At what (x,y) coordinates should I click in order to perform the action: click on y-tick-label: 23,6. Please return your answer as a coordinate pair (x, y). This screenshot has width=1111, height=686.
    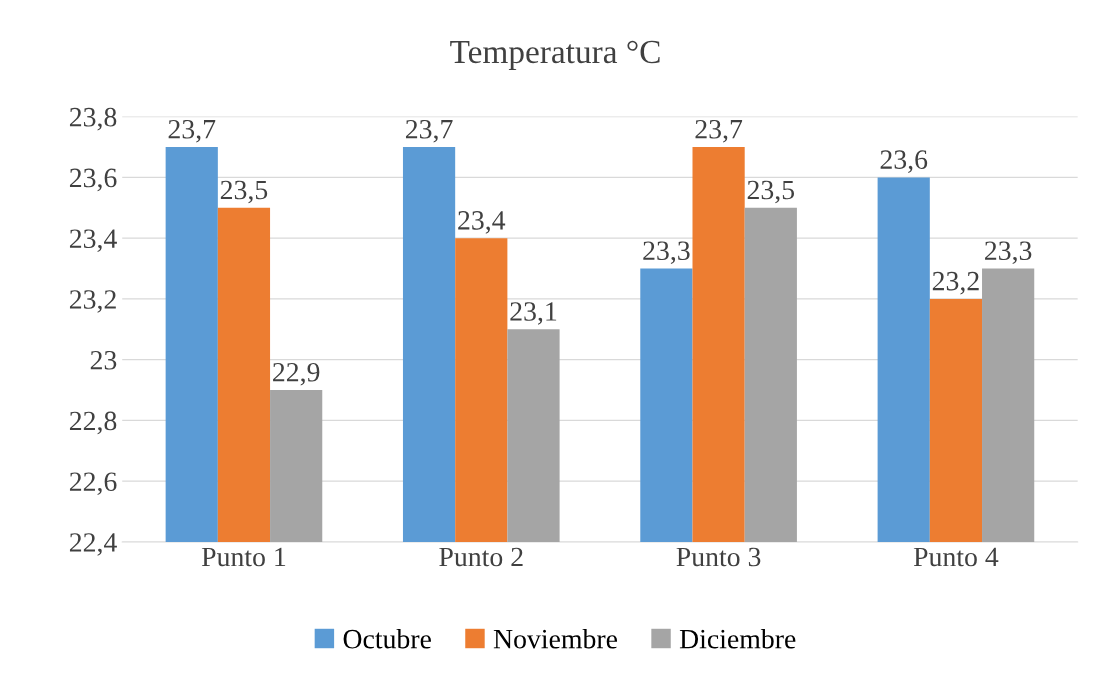
    Looking at the image, I should click on (93, 180).